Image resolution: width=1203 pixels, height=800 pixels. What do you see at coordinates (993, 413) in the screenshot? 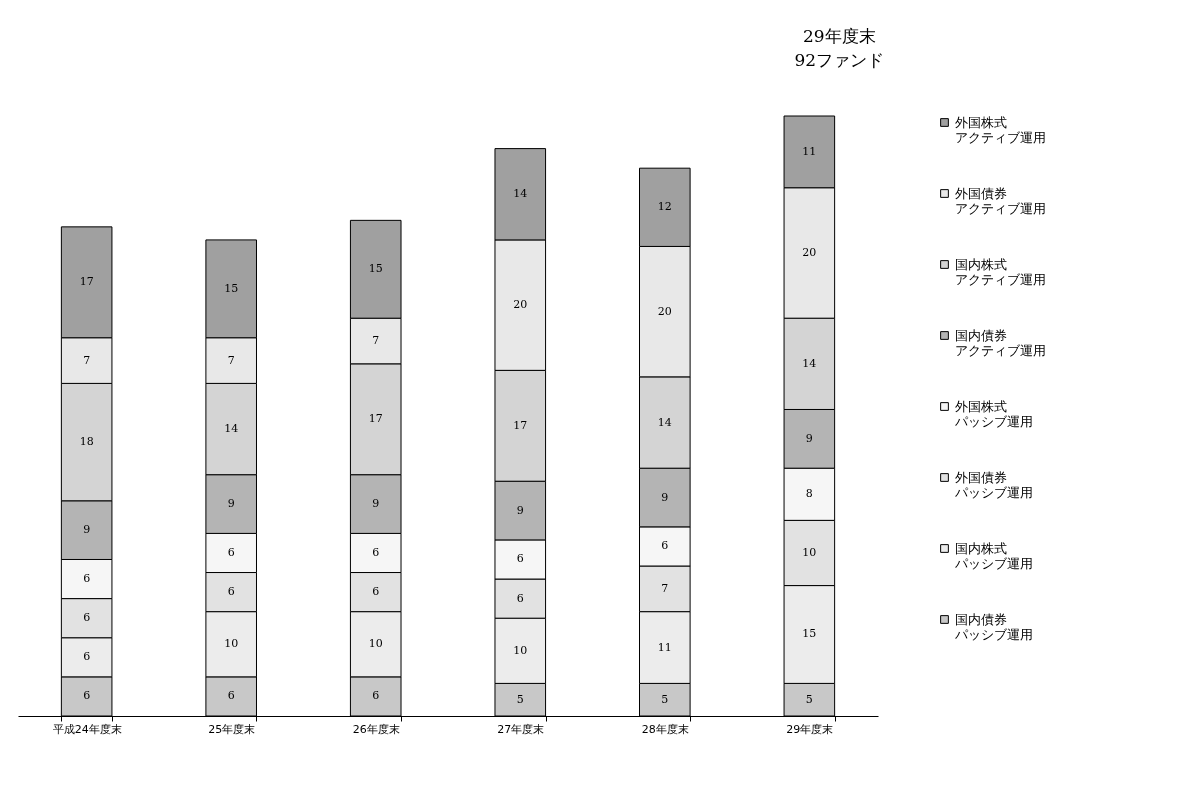
I see `legend-label: 外国株式パッシブ運用` at bounding box center [993, 413].